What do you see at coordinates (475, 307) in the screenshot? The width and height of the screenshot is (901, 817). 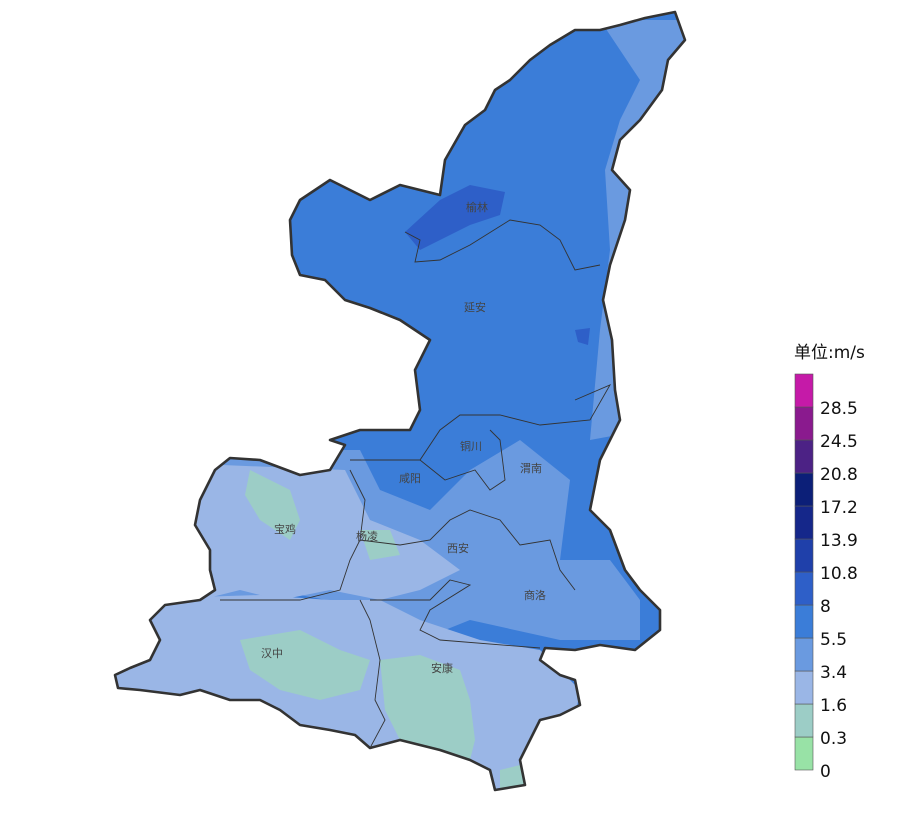 I see `city-label: 延安` at bounding box center [475, 307].